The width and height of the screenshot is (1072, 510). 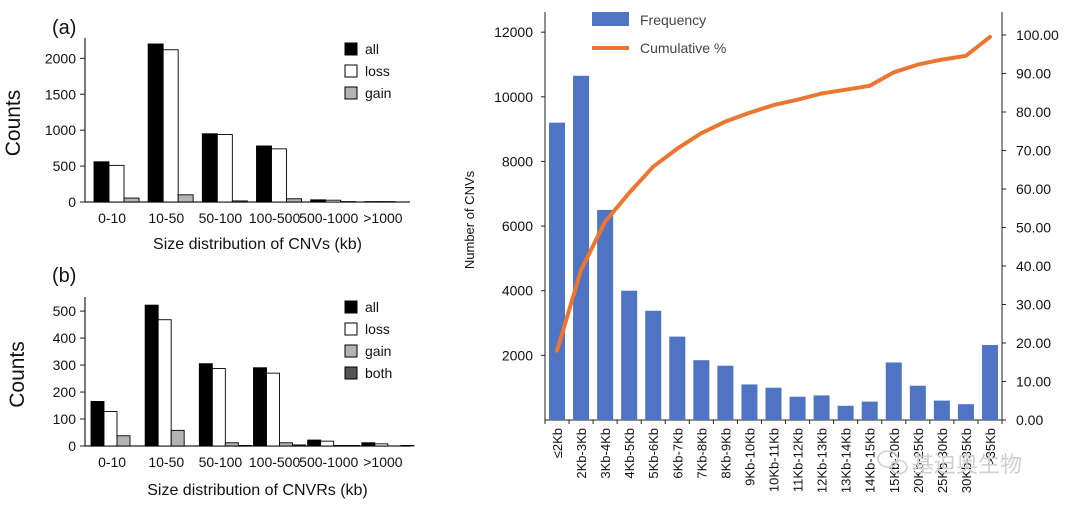 I want to click on legend-label: Cumulative %, so click(x=683, y=48).